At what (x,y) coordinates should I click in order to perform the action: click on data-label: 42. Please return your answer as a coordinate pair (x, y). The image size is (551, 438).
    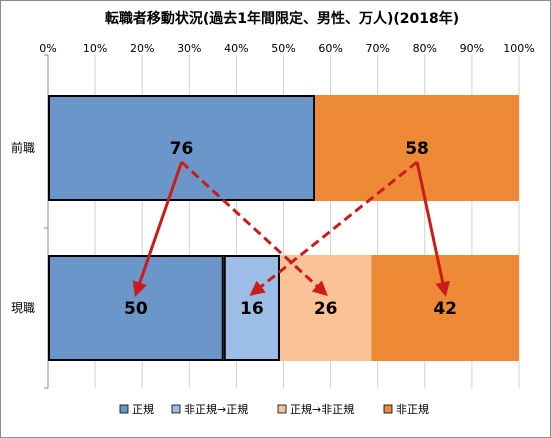
    Looking at the image, I should click on (445, 309).